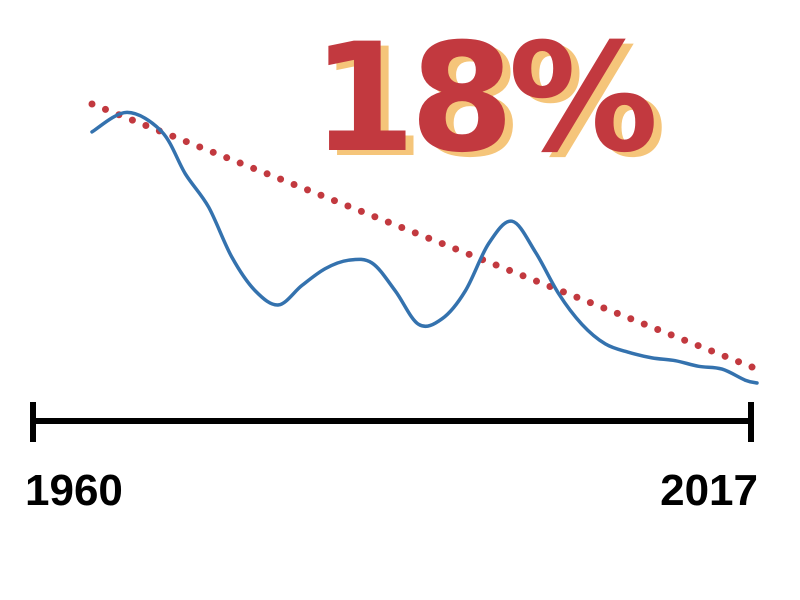 This screenshot has width=800, height=600. I want to click on headline-shadow: 18%, so click(490, 104).